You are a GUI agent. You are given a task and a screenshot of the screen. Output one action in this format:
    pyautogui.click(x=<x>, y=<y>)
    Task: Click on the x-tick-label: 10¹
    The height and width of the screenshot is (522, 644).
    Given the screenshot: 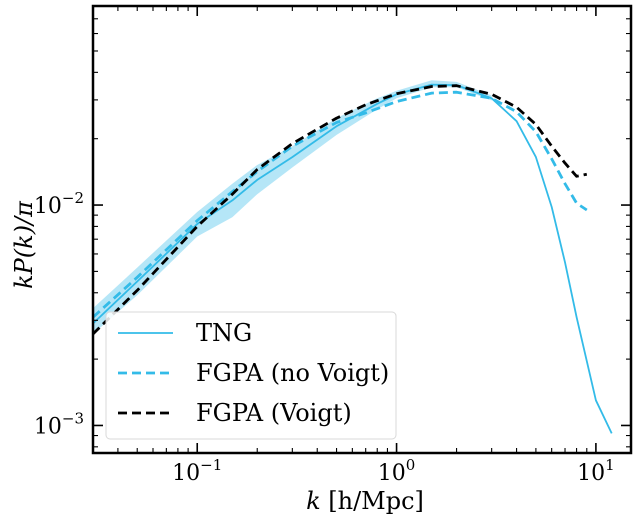 What is the action you would take?
    pyautogui.click(x=596, y=471)
    